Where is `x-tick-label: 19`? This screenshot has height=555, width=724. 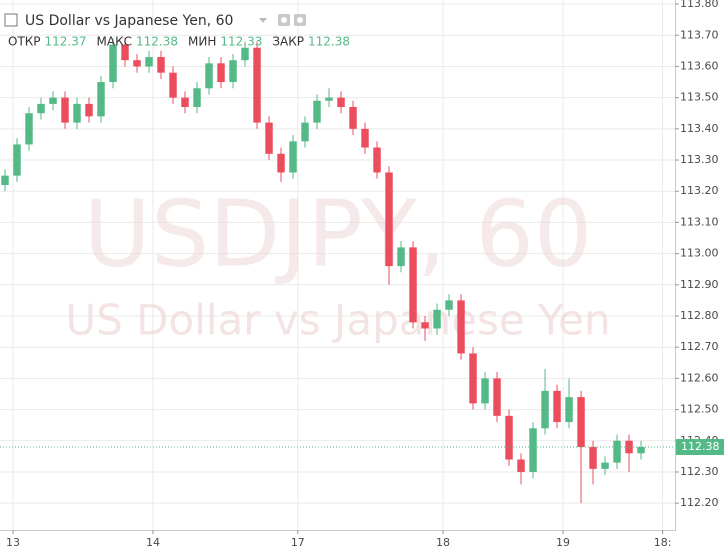 x-tick-label: 19 is located at coordinates (563, 542).